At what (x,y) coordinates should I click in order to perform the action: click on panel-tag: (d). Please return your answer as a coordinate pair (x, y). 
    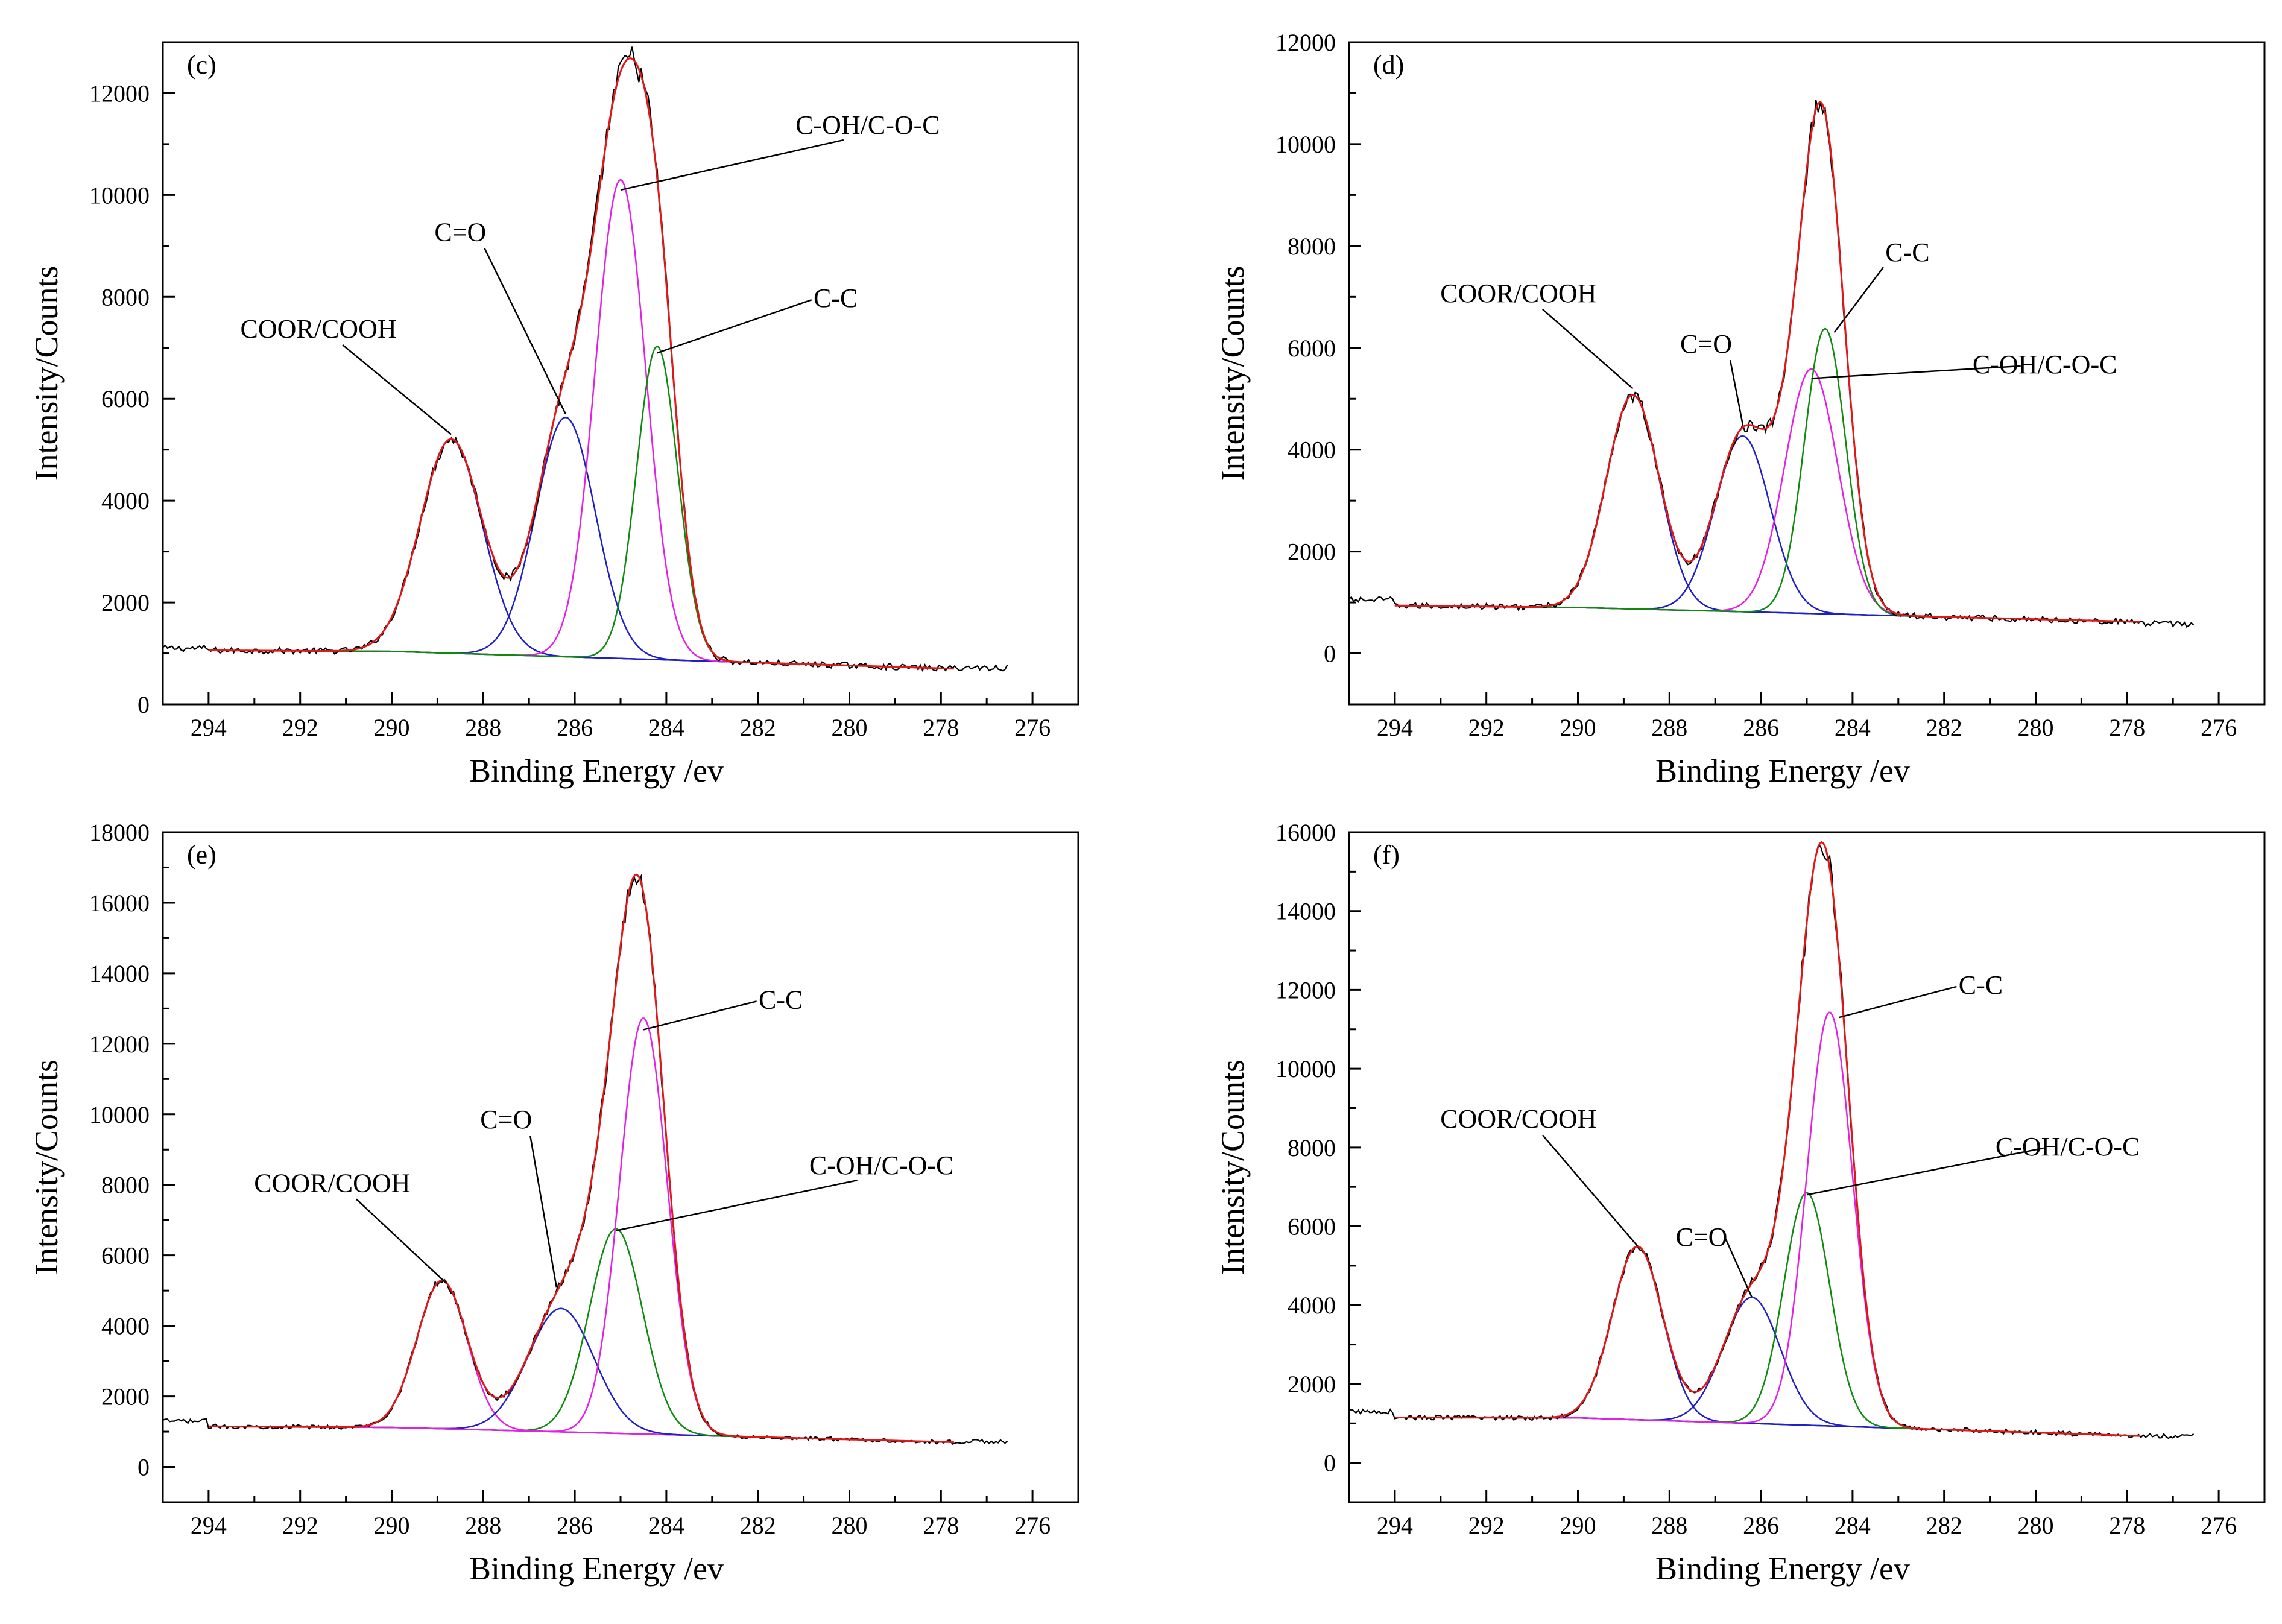
    Looking at the image, I should click on (1388, 65).